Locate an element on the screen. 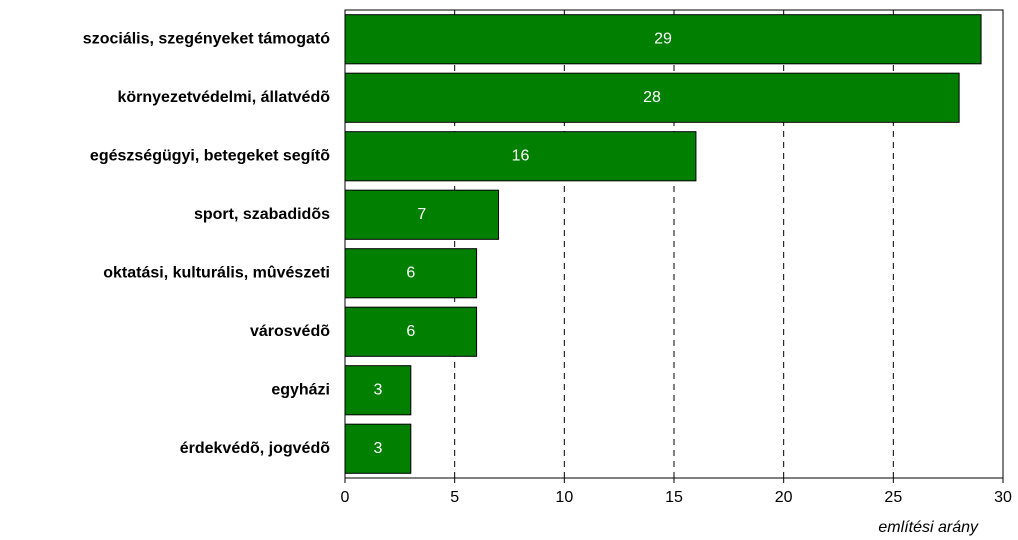 The height and width of the screenshot is (540, 1018). y-tick-label: városvédõ is located at coordinates (290, 331).